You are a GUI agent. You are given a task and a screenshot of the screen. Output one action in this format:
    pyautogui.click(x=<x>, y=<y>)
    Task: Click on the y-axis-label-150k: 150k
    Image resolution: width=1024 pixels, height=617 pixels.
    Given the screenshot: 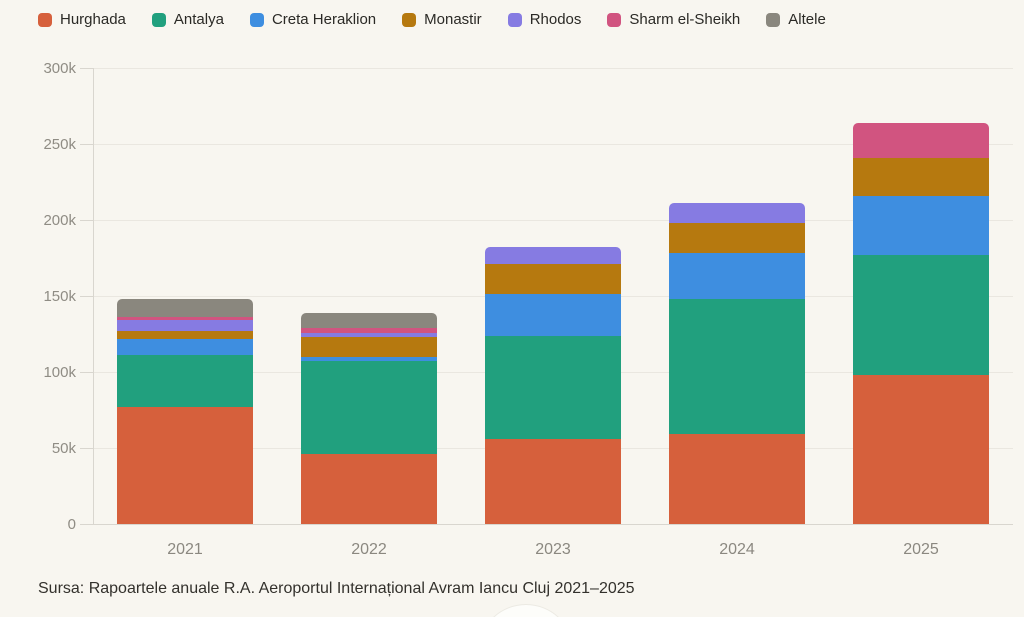 What is the action you would take?
    pyautogui.click(x=59, y=296)
    